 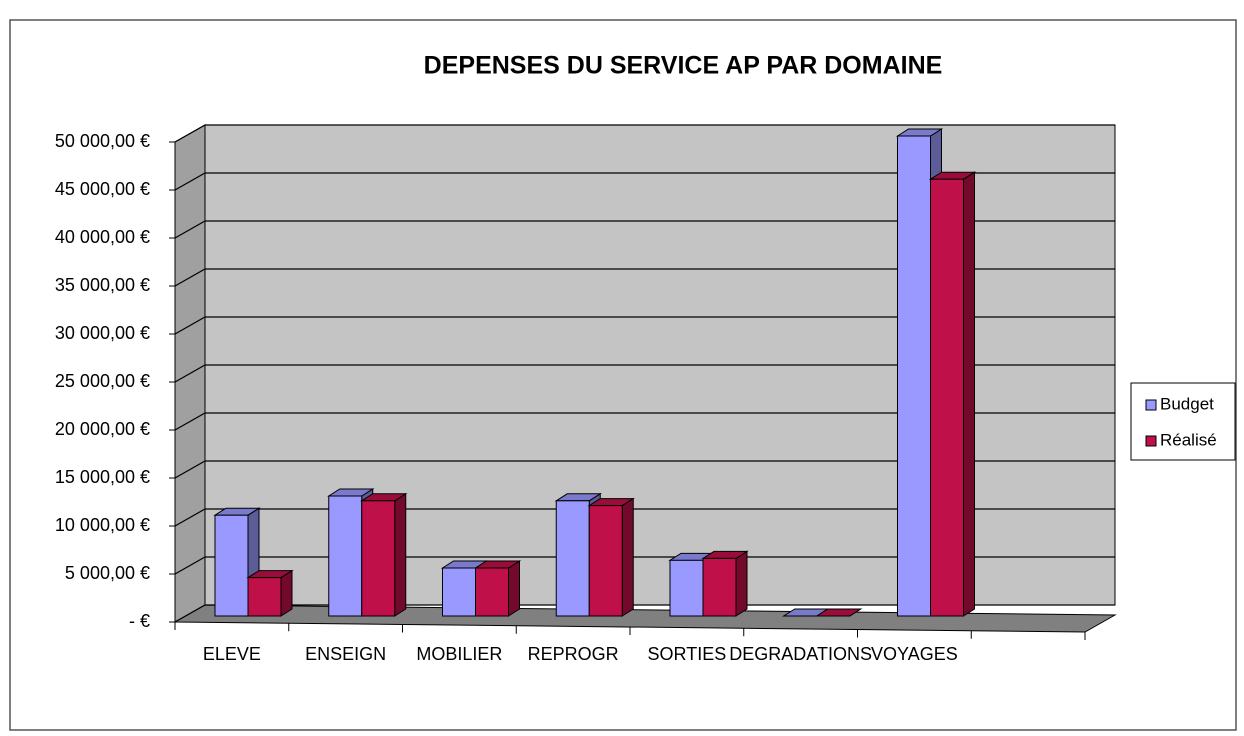 What do you see at coordinates (102, 333) in the screenshot?
I see `y-tick-label: 30 000,00 €` at bounding box center [102, 333].